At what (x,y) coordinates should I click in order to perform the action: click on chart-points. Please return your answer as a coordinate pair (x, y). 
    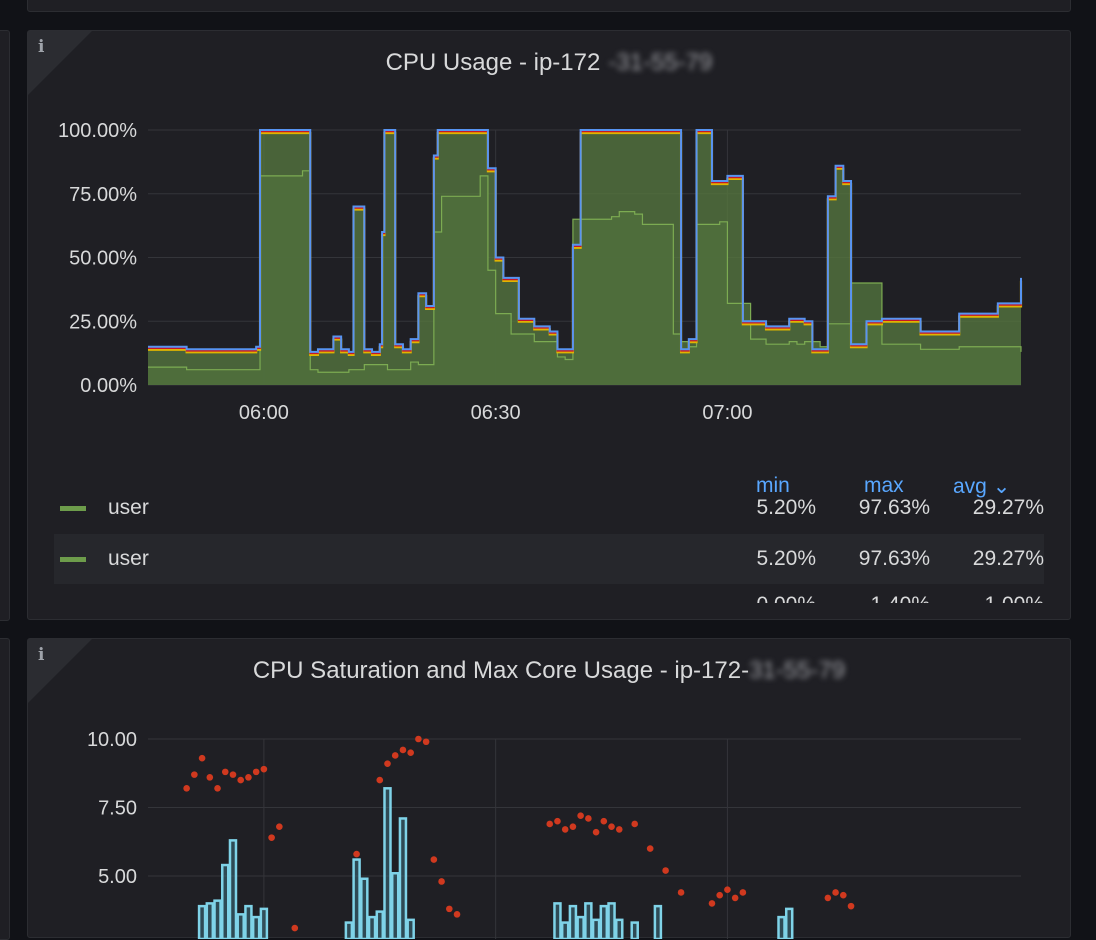
    Looking at the image, I should click on (519, 833).